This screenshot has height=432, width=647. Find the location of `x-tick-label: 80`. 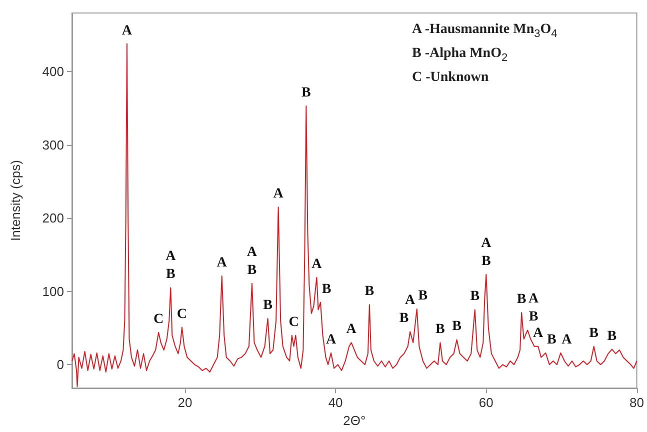

x-tick-label: 80 is located at coordinates (637, 402).